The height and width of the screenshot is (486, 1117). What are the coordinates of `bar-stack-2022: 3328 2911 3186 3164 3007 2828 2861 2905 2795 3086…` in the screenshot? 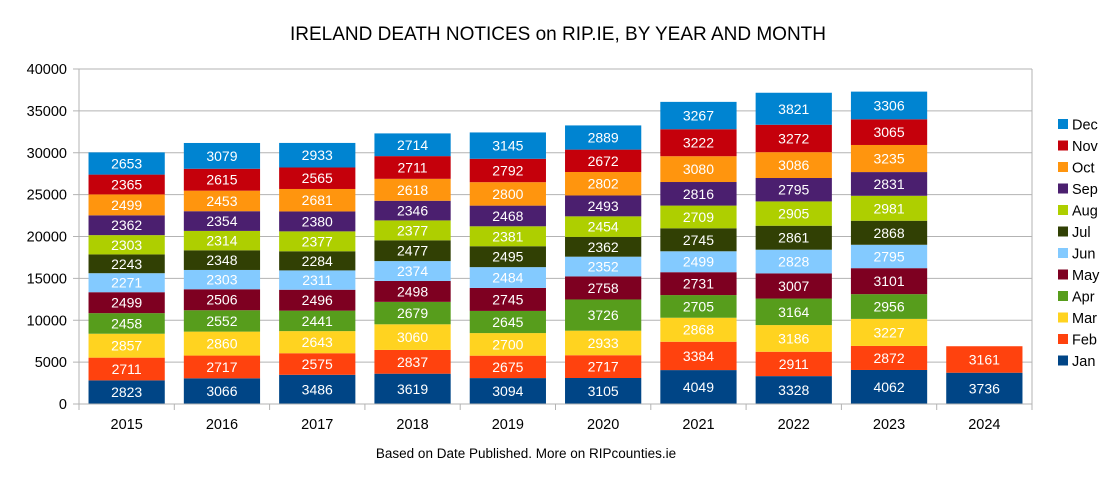 It's located at (793, 248).